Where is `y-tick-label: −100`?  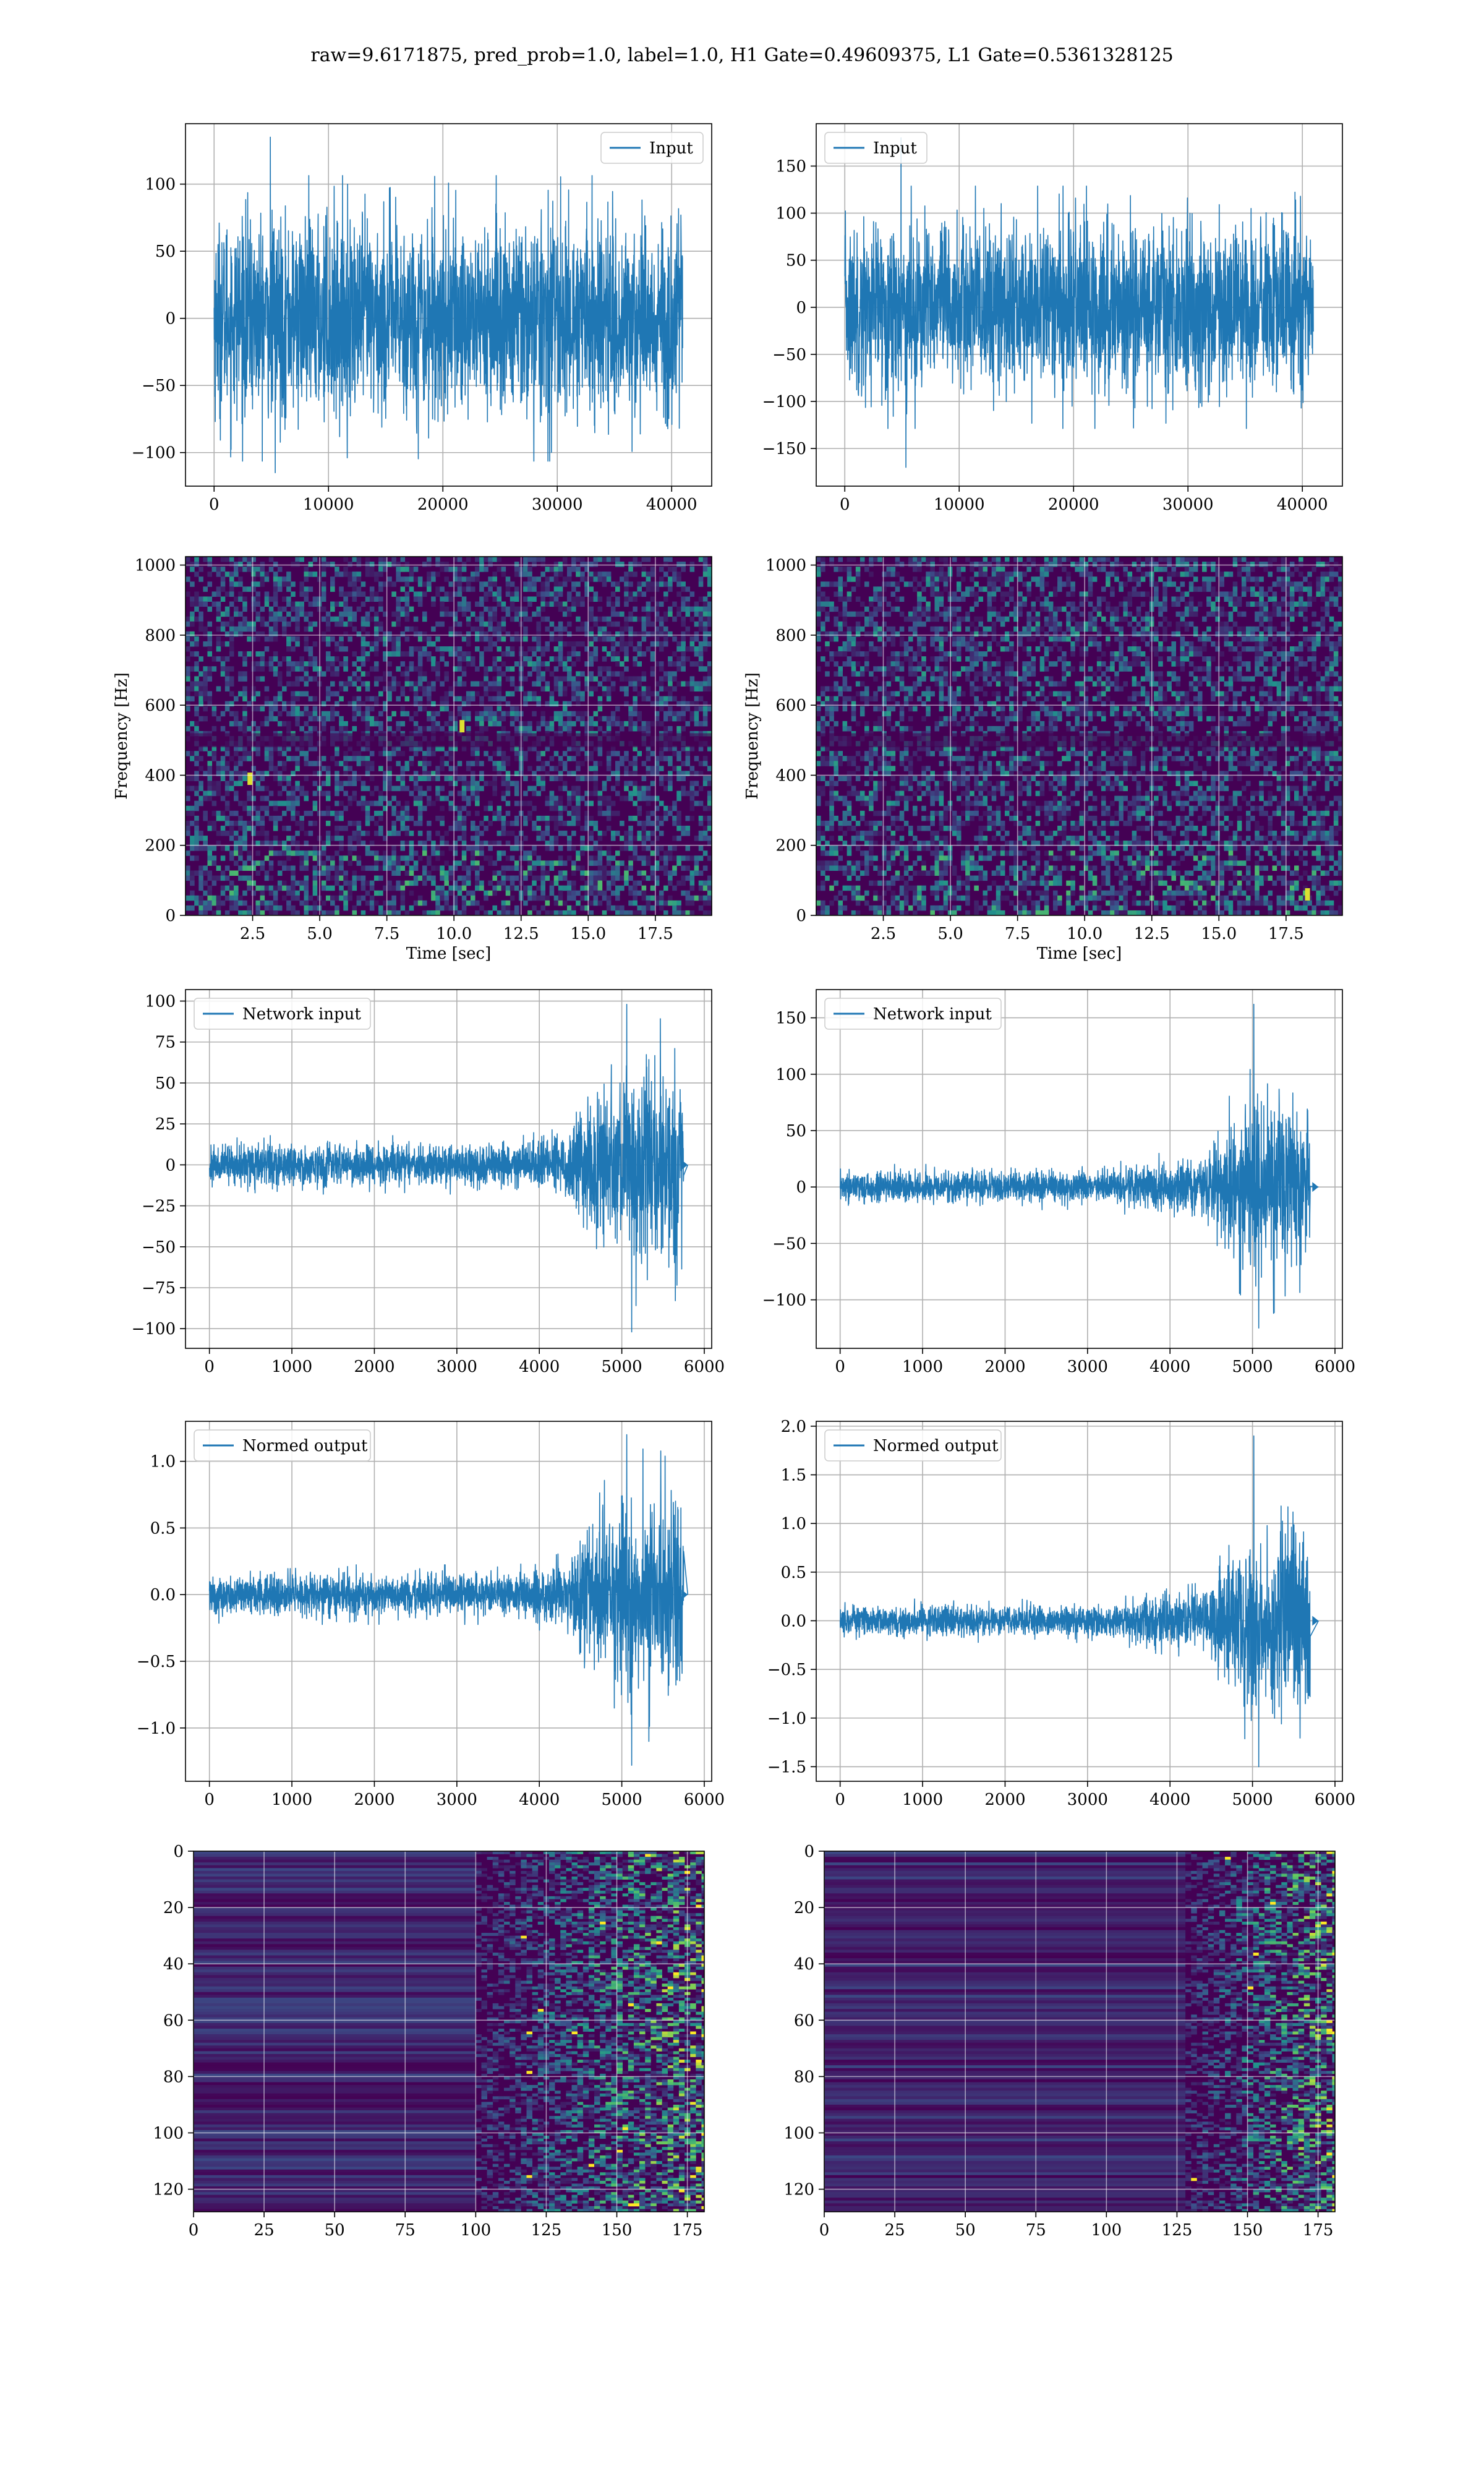
y-tick-label: −100 is located at coordinates (784, 402).